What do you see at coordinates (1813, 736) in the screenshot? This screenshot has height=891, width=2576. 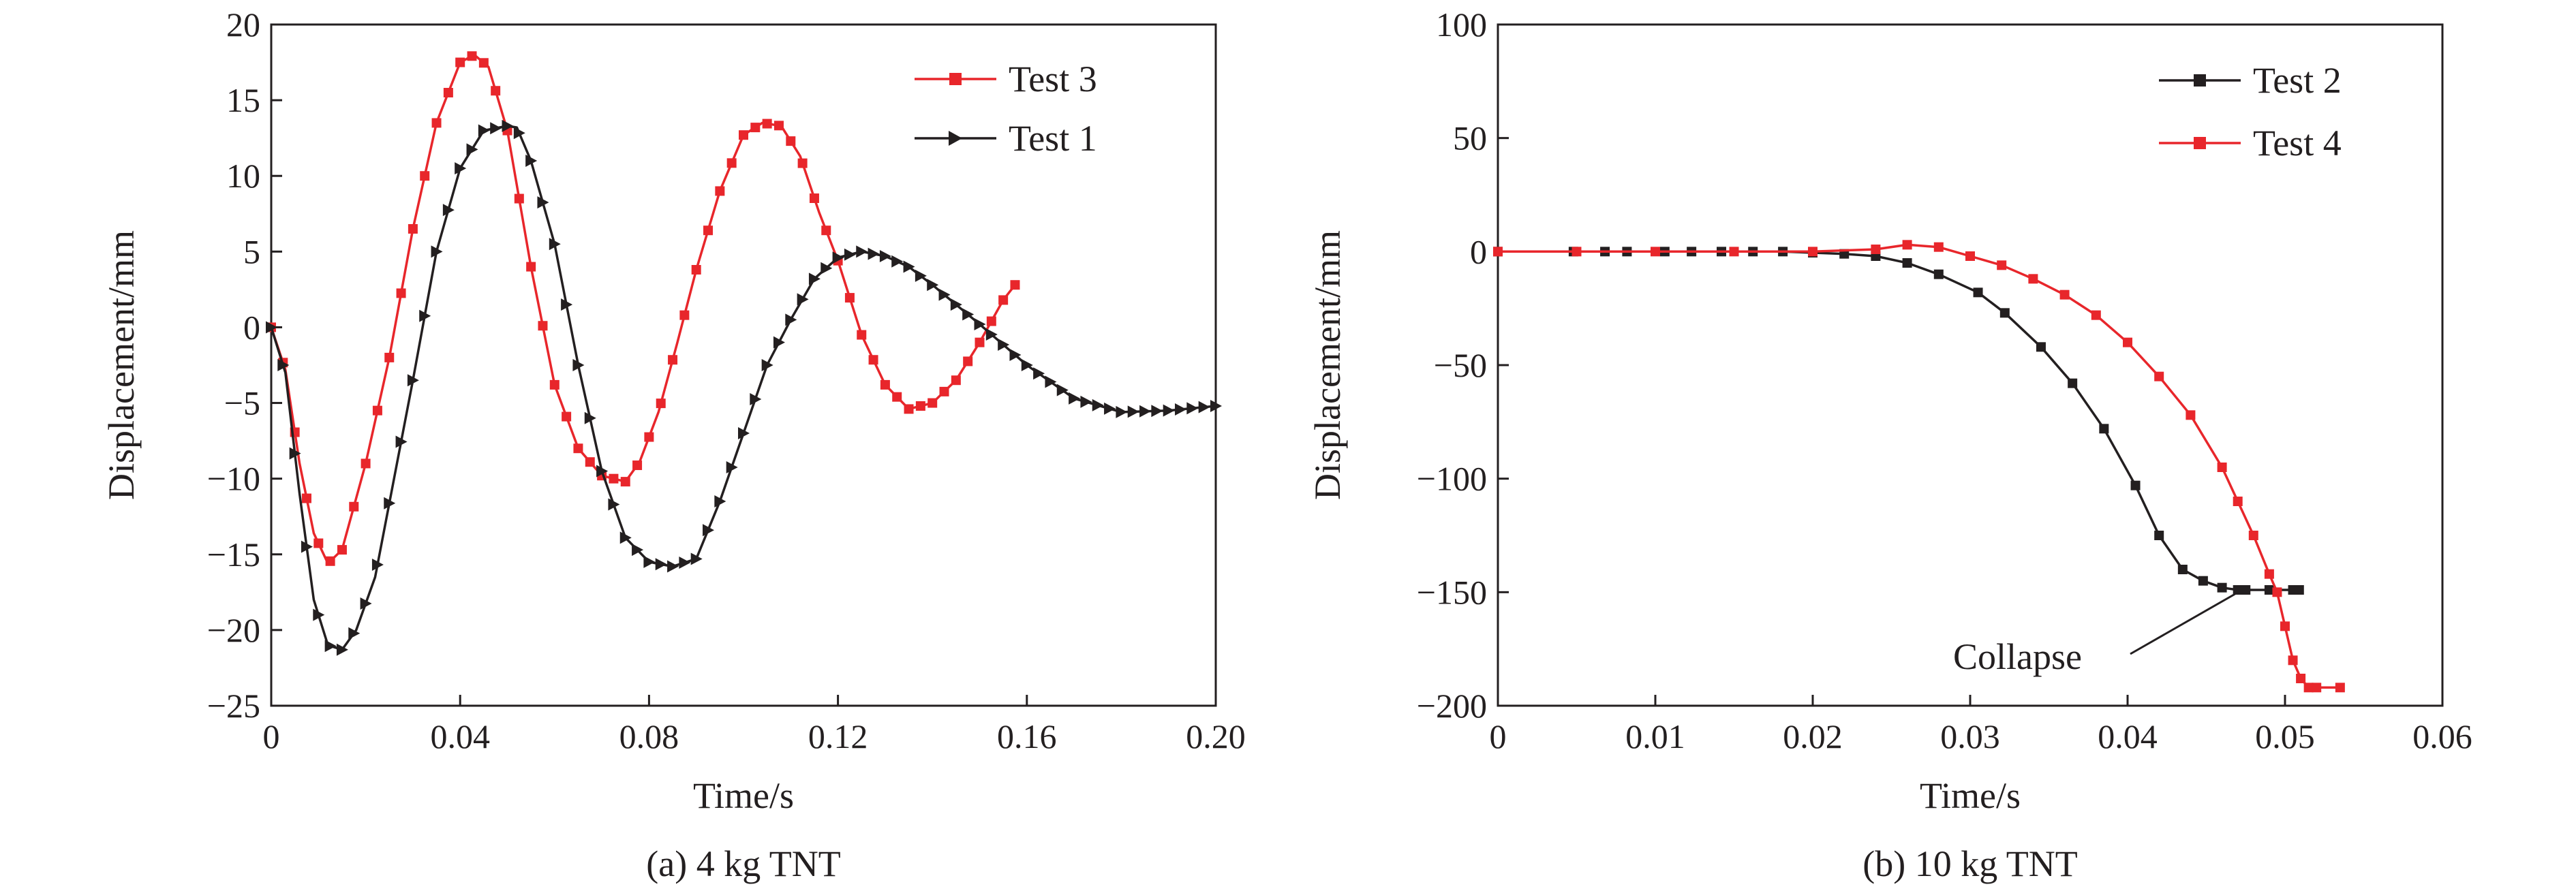 I see `x-tick-label: 0.02` at bounding box center [1813, 736].